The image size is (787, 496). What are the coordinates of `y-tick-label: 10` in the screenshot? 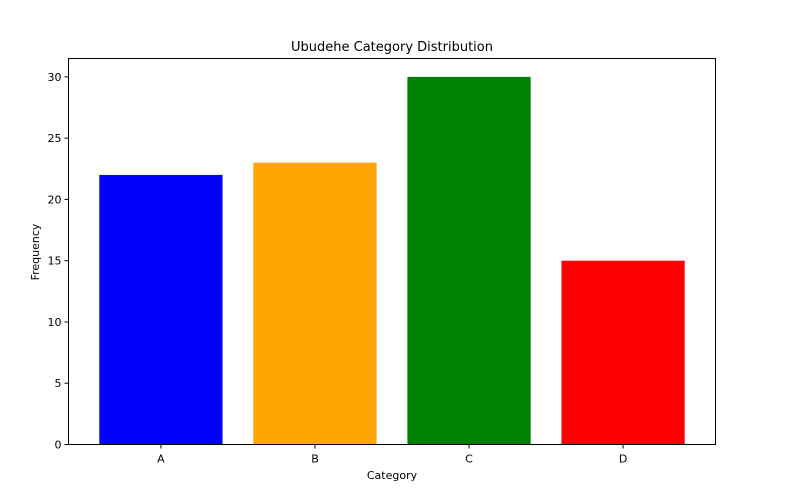 It's located at (55, 322).